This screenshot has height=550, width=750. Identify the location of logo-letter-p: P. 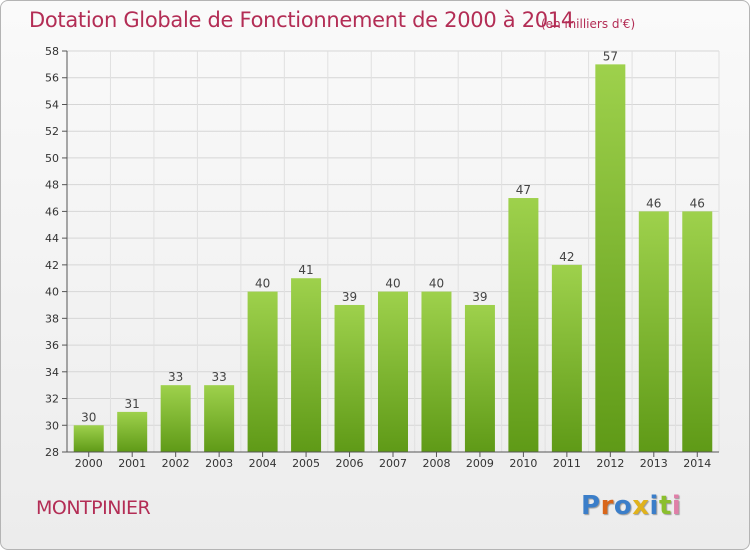
(591, 506).